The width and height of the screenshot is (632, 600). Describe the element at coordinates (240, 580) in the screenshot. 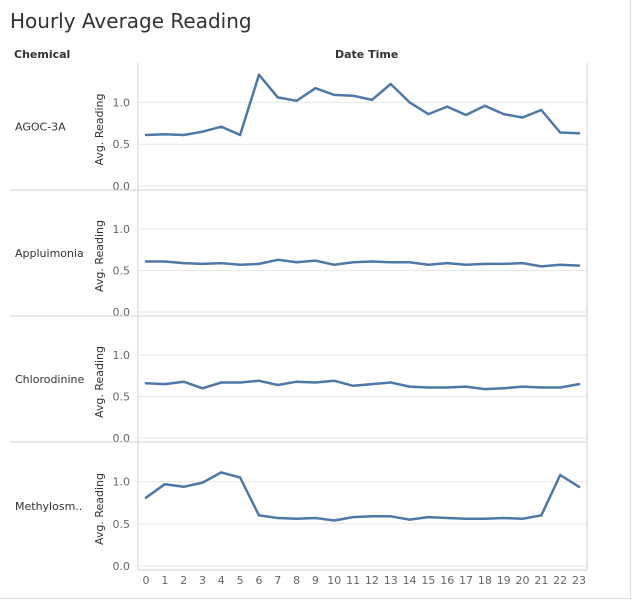

I see `x-tick-label: 5` at that location.